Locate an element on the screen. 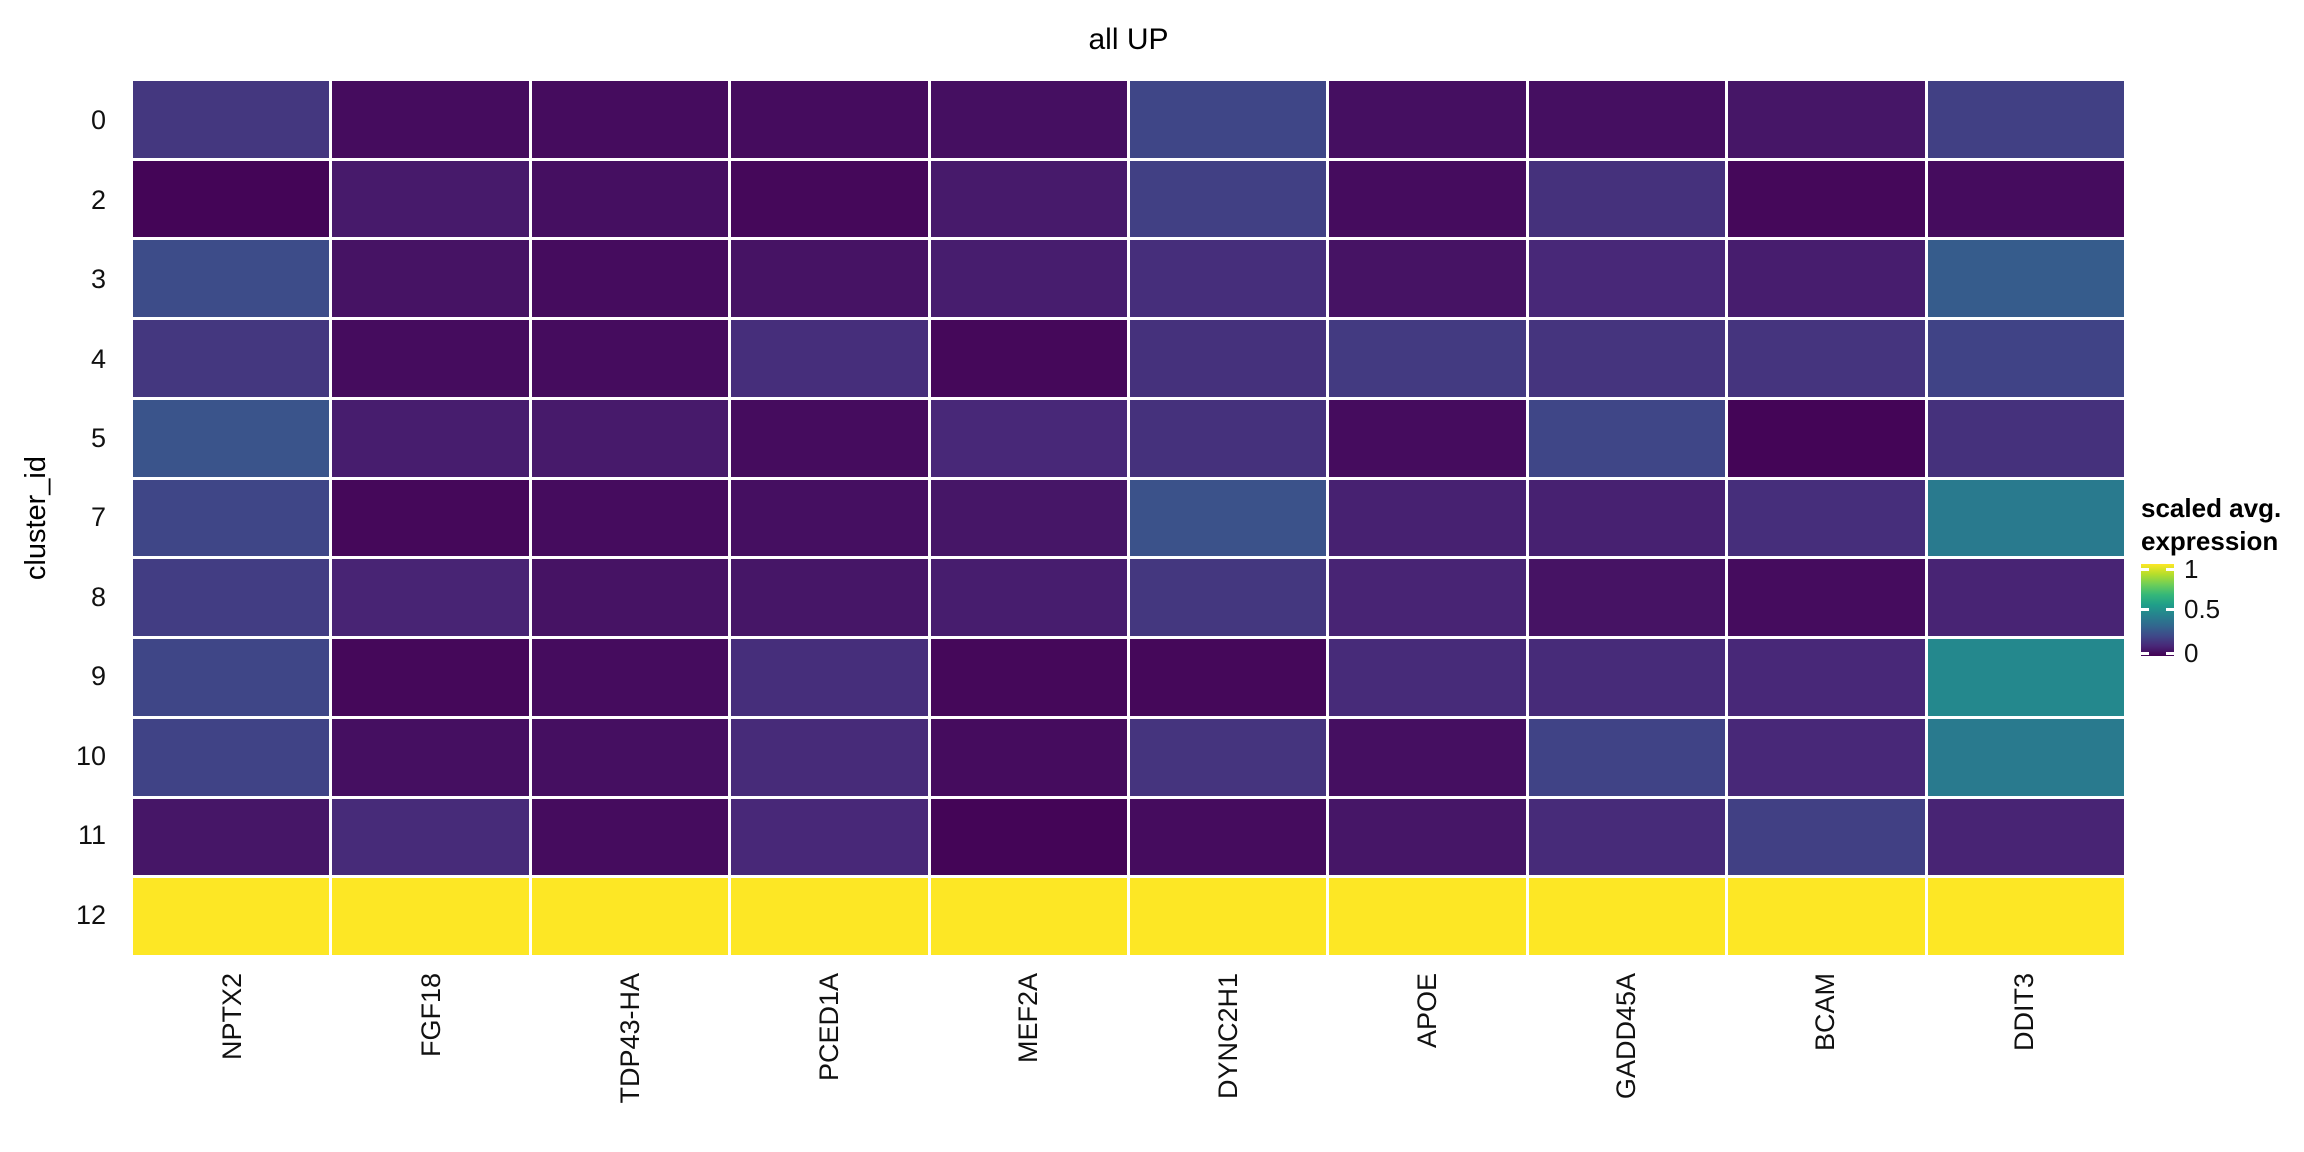  y-tick-label: 2 is located at coordinates (98, 199).